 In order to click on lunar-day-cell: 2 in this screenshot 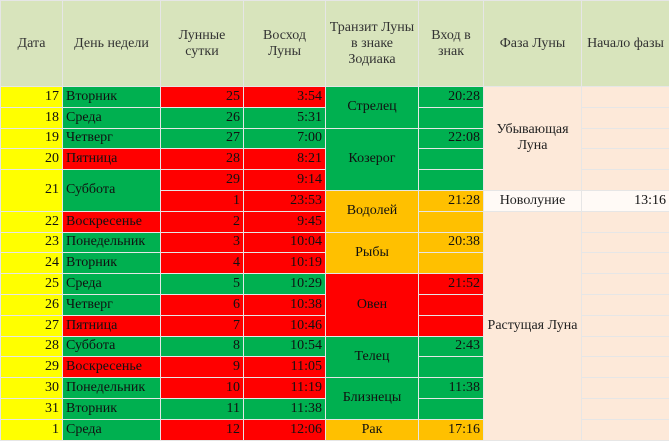, I will do `click(202, 221)`.